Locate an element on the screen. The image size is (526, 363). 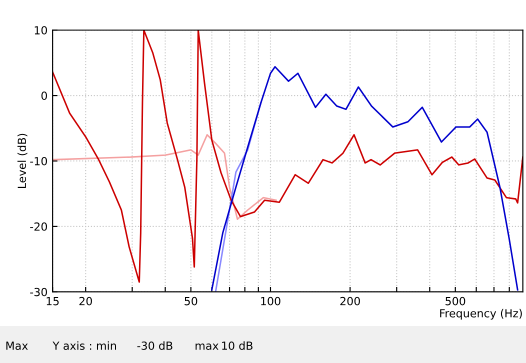
text: 10 dB is located at coordinates (237, 345).